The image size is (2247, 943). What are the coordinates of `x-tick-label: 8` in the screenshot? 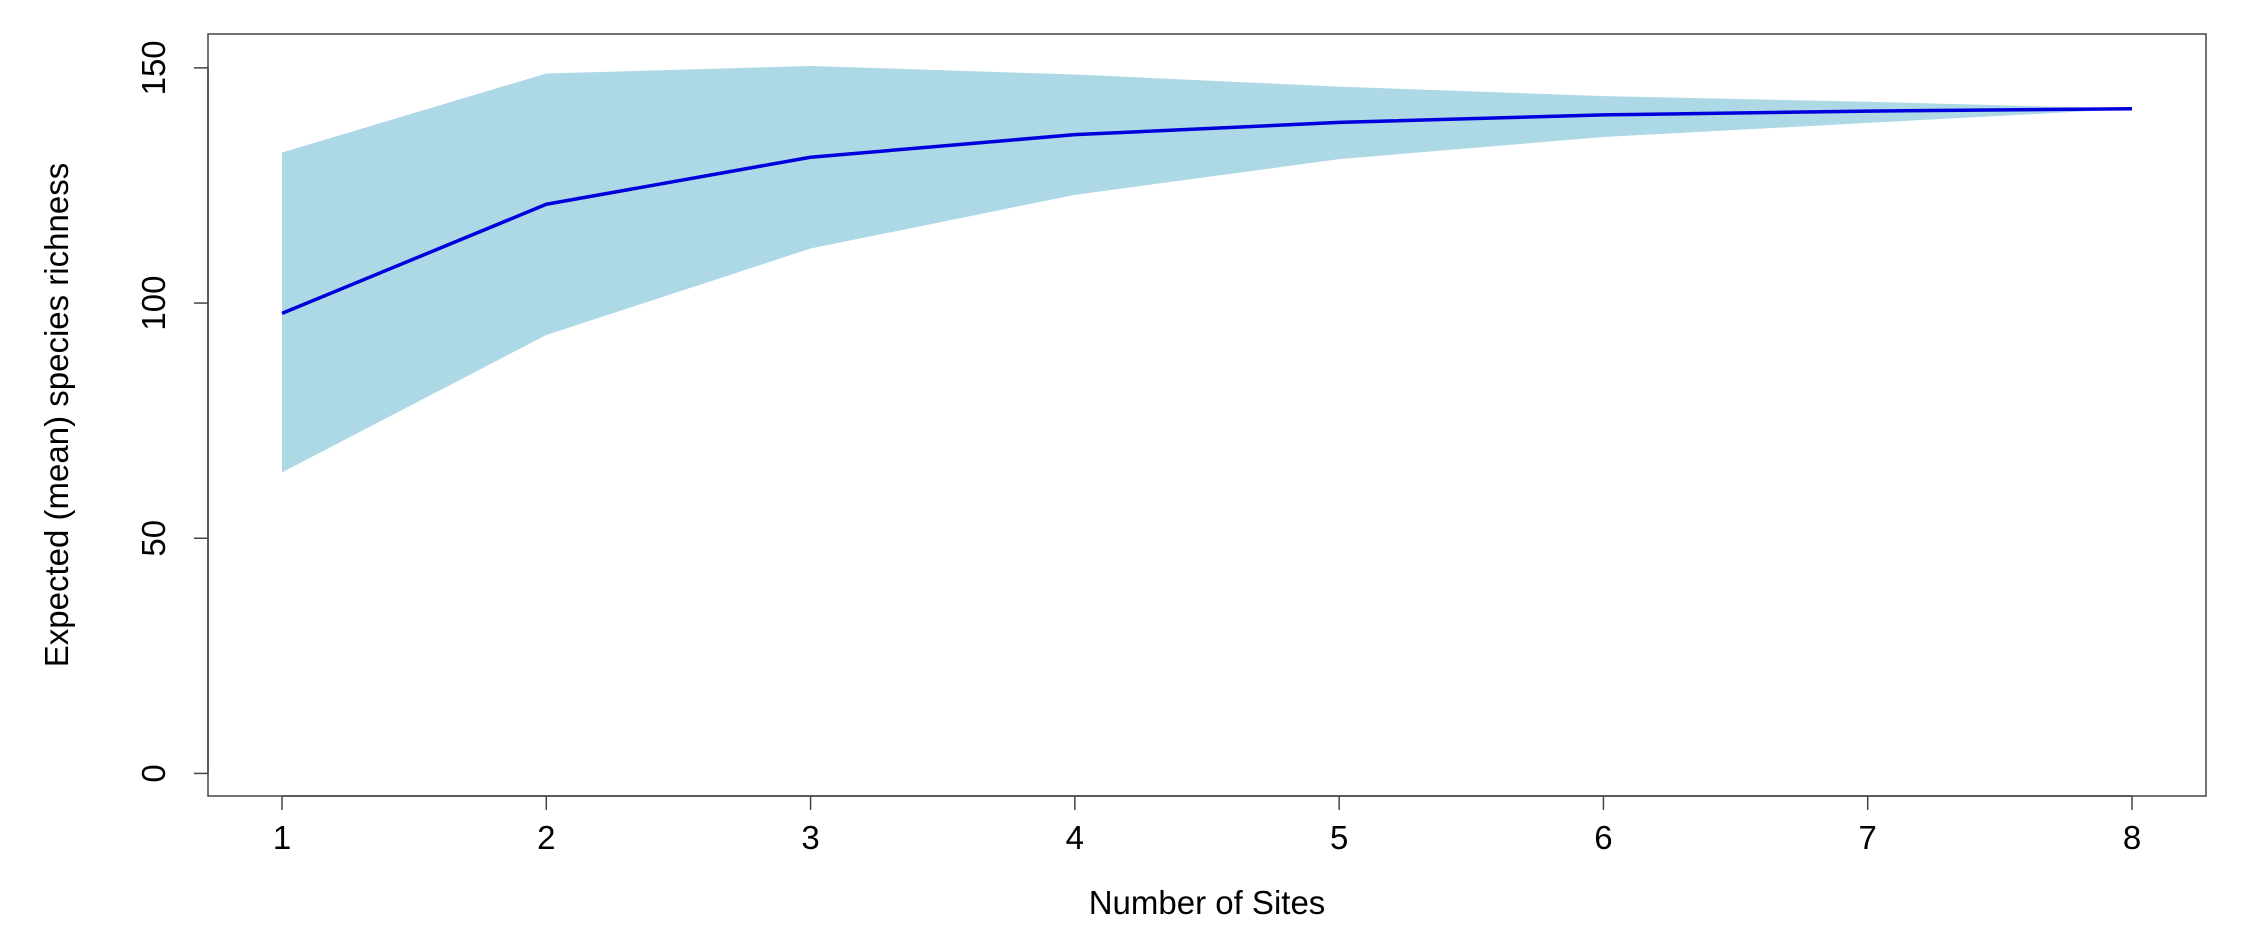 It's located at (2132, 837).